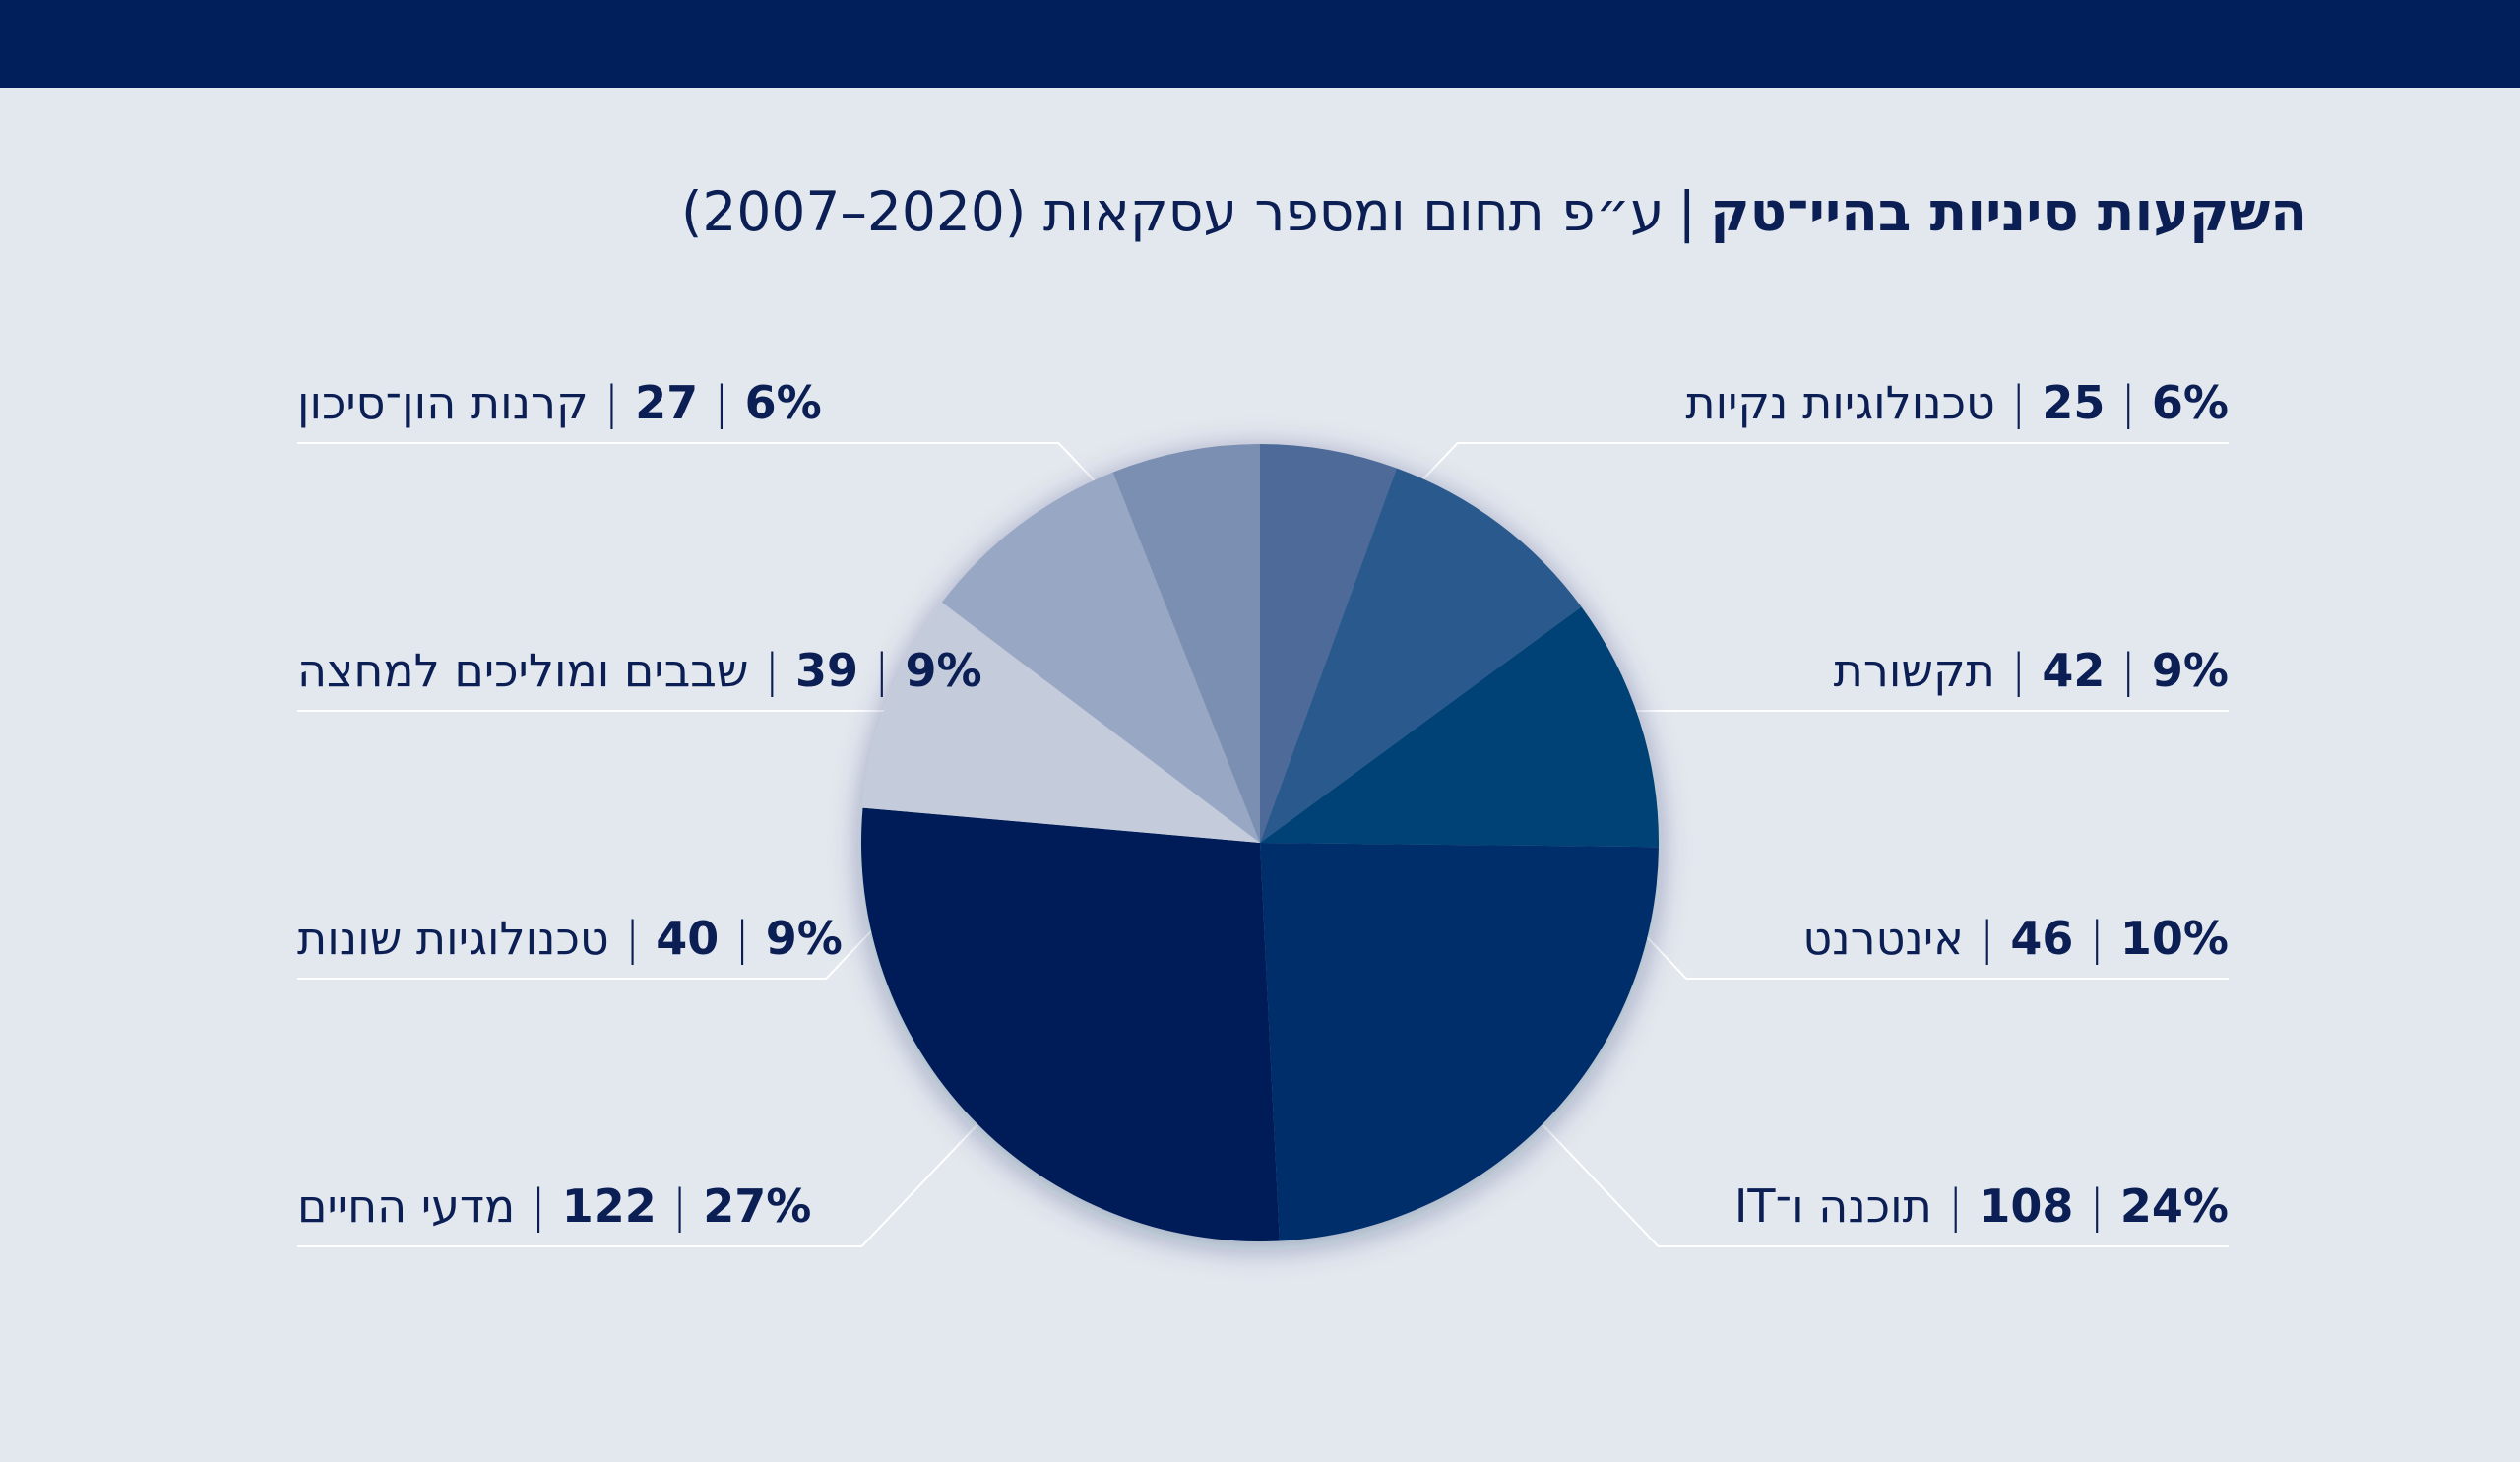  What do you see at coordinates (2031, 670) in the screenshot?
I see `slice-label-1: 9% | 42 | תקשורת` at bounding box center [2031, 670].